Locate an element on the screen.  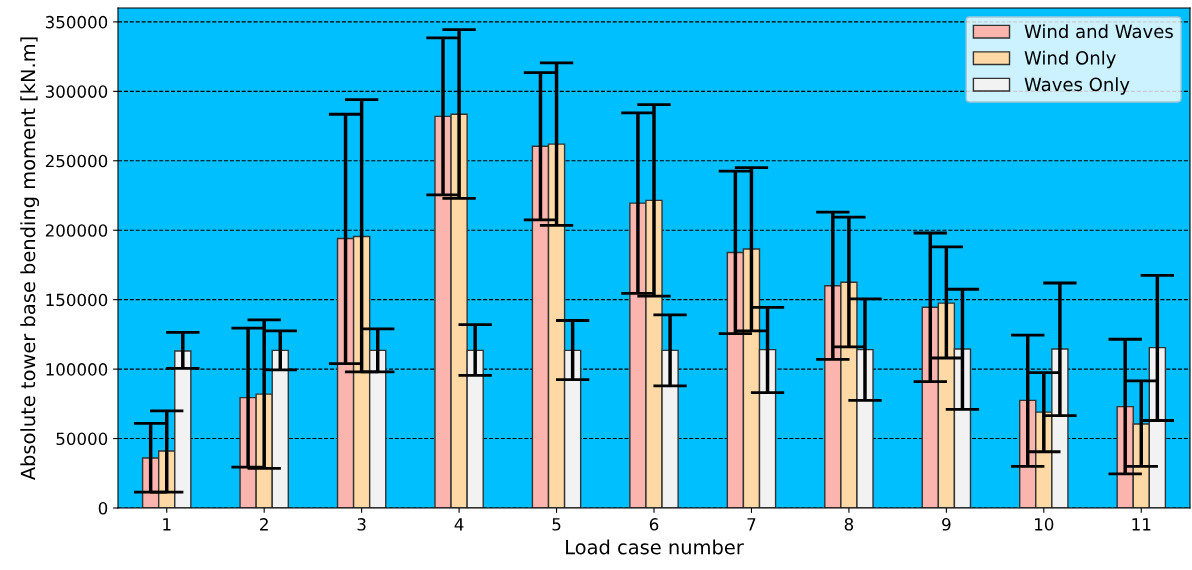
x-axis-title: Load case number is located at coordinates (655, 547).